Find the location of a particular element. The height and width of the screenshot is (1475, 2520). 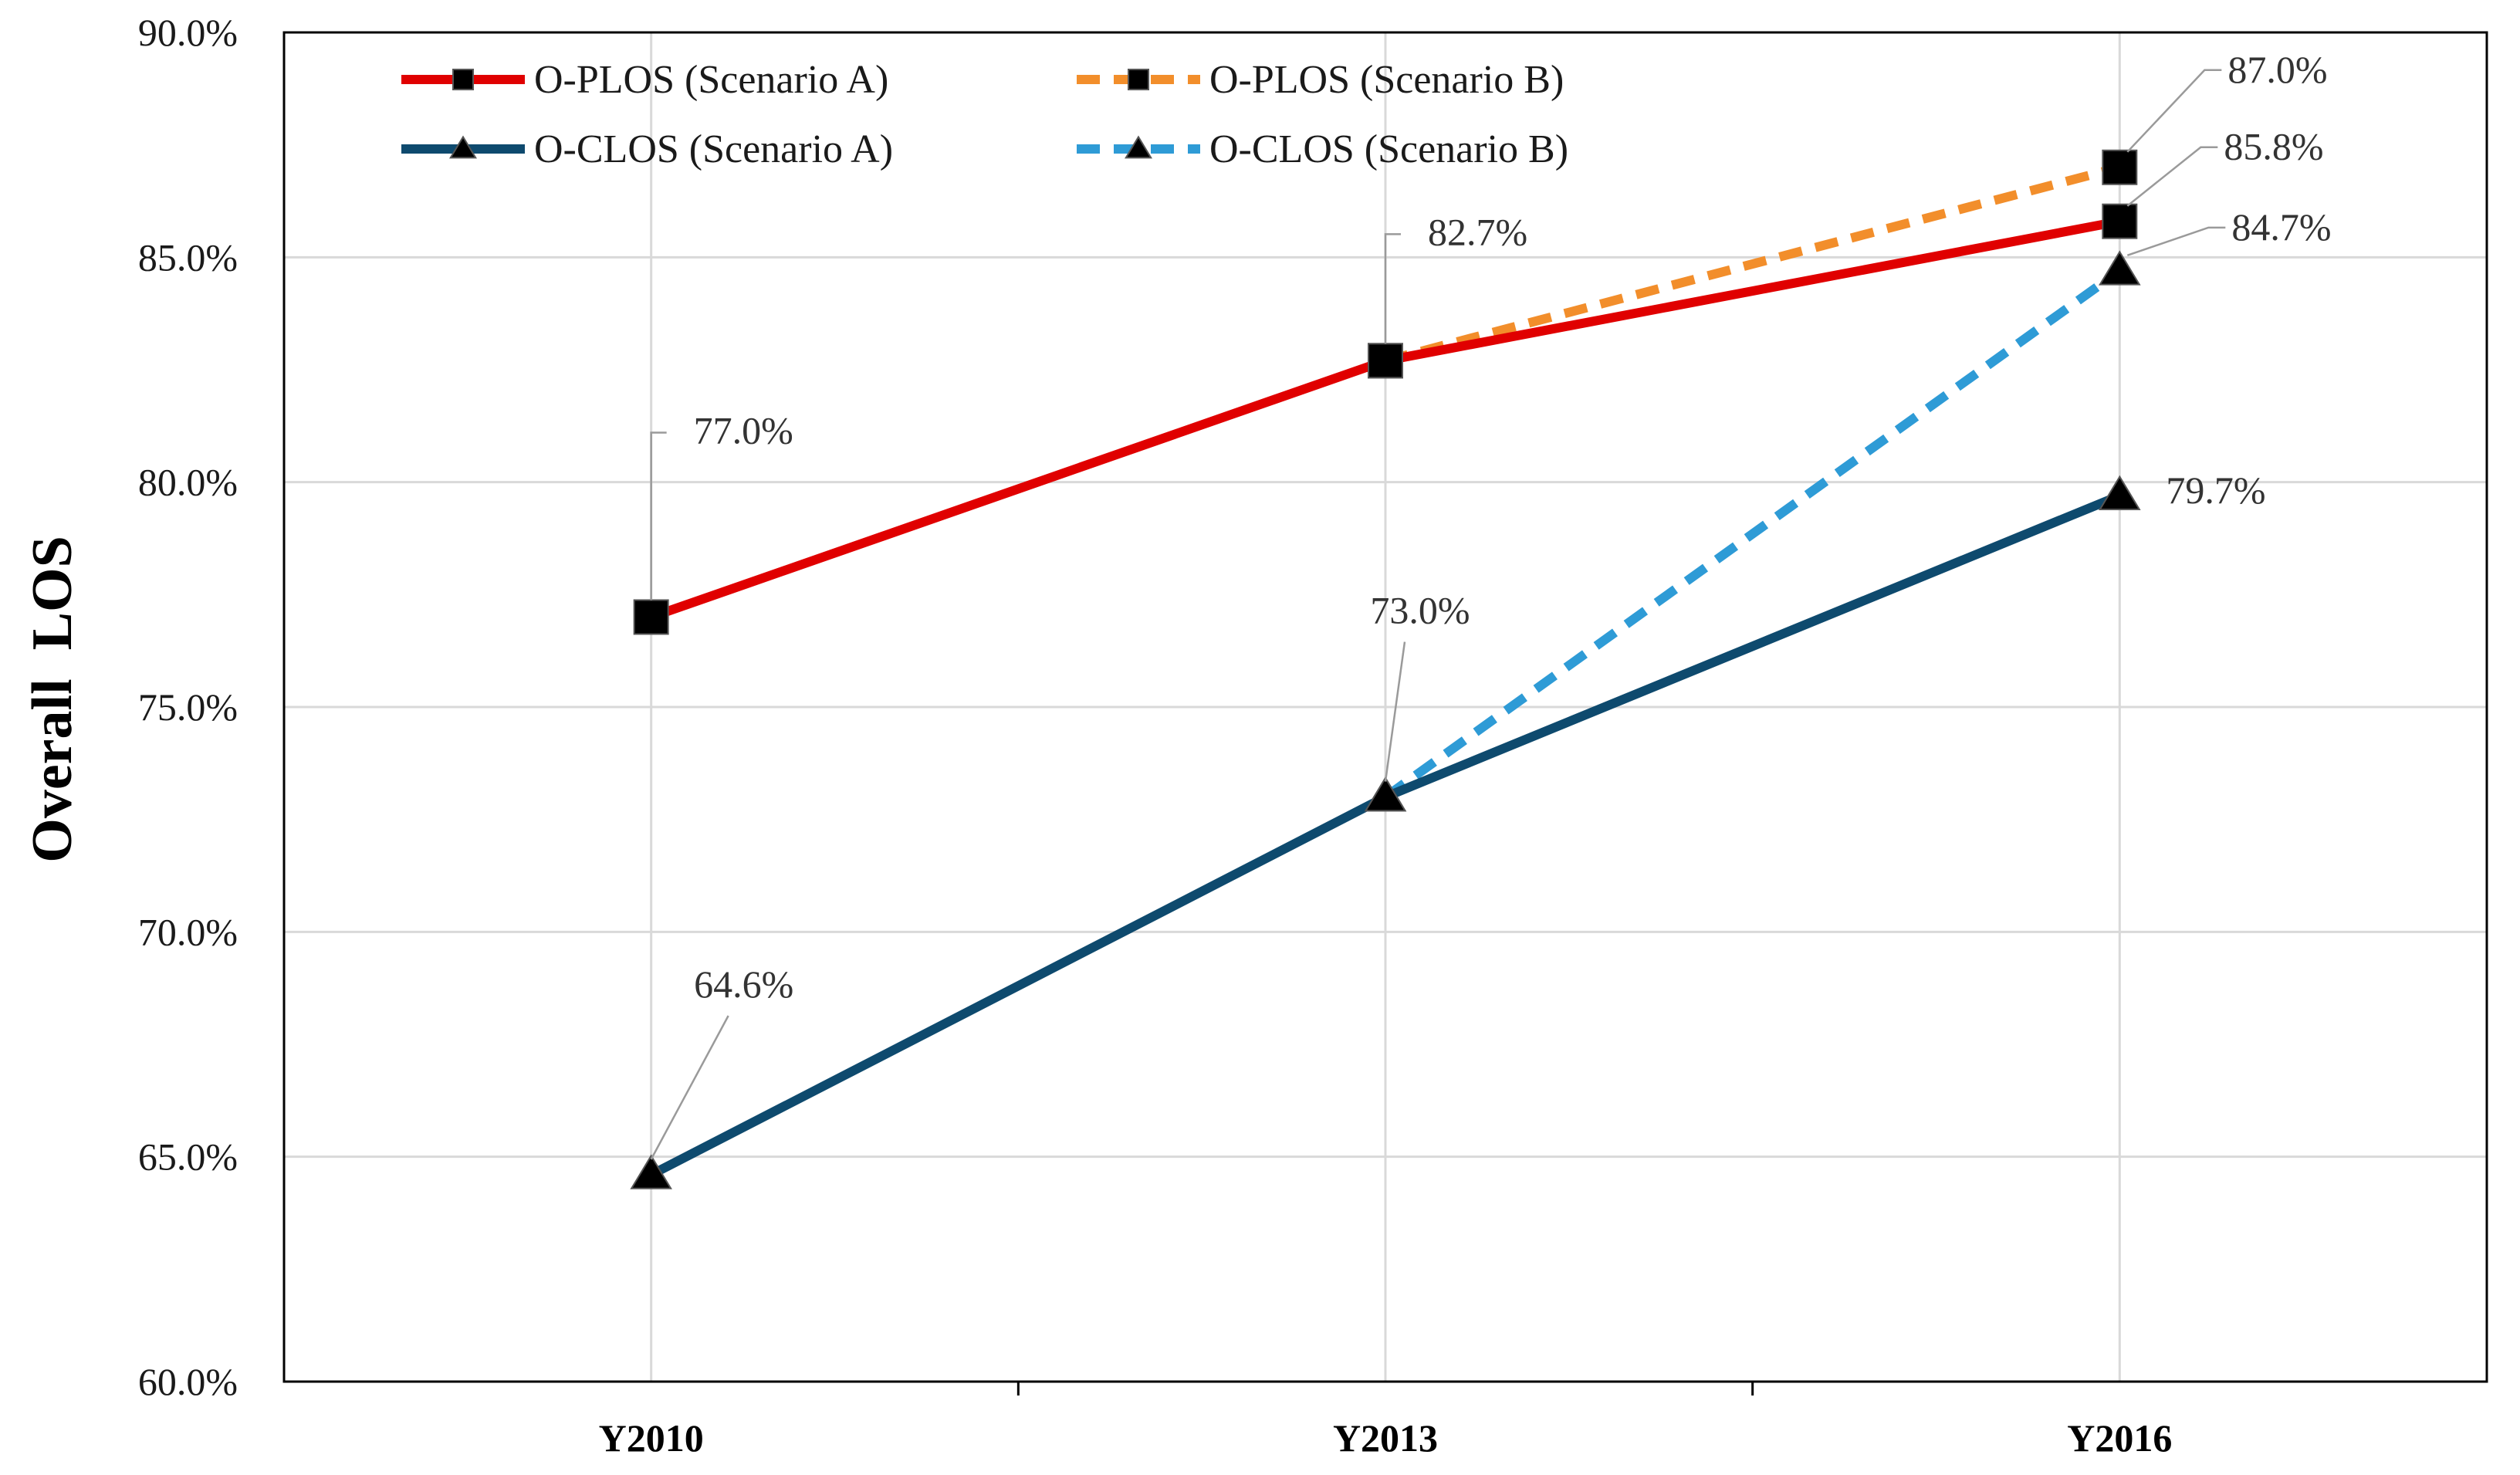

data-label: 79.7% is located at coordinates (2215, 490).